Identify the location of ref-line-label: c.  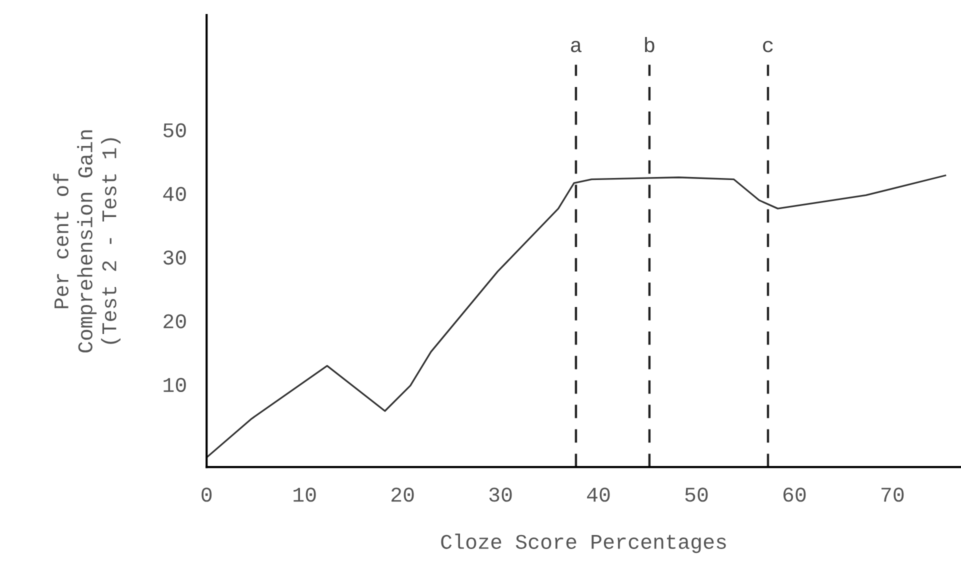
(768, 46).